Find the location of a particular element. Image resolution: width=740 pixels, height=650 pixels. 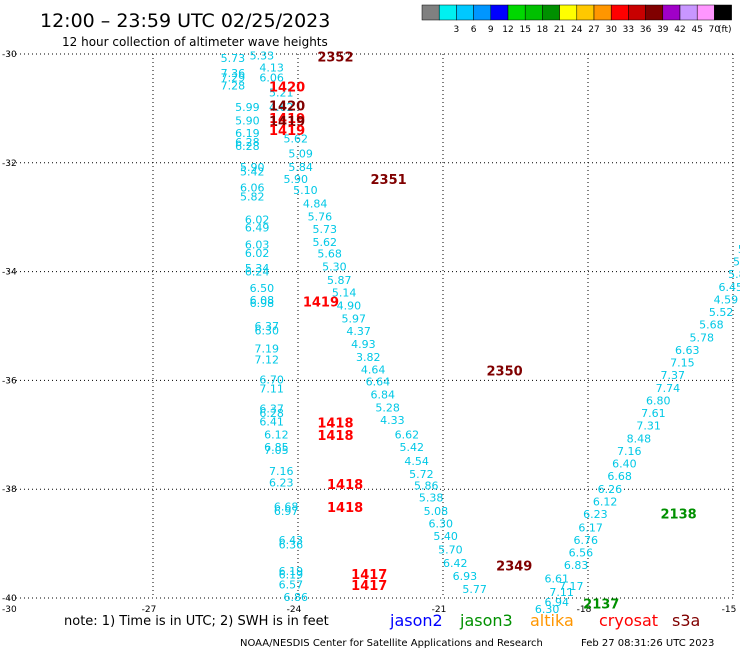

wave-height-value: 6.02 is located at coordinates (257, 219).